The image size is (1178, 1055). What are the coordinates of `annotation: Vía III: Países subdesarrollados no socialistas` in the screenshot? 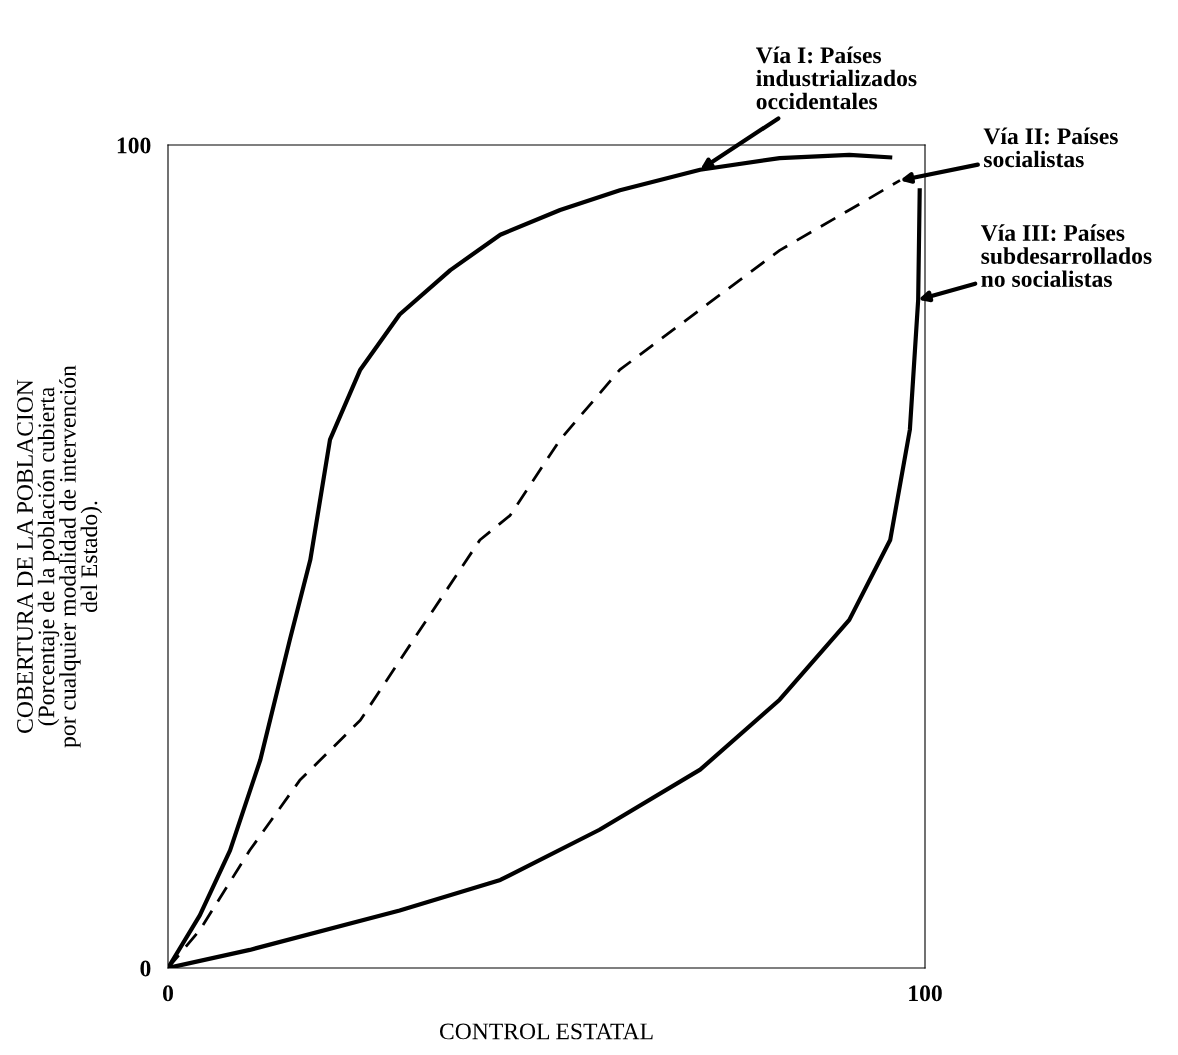 It's located at (1066, 256).